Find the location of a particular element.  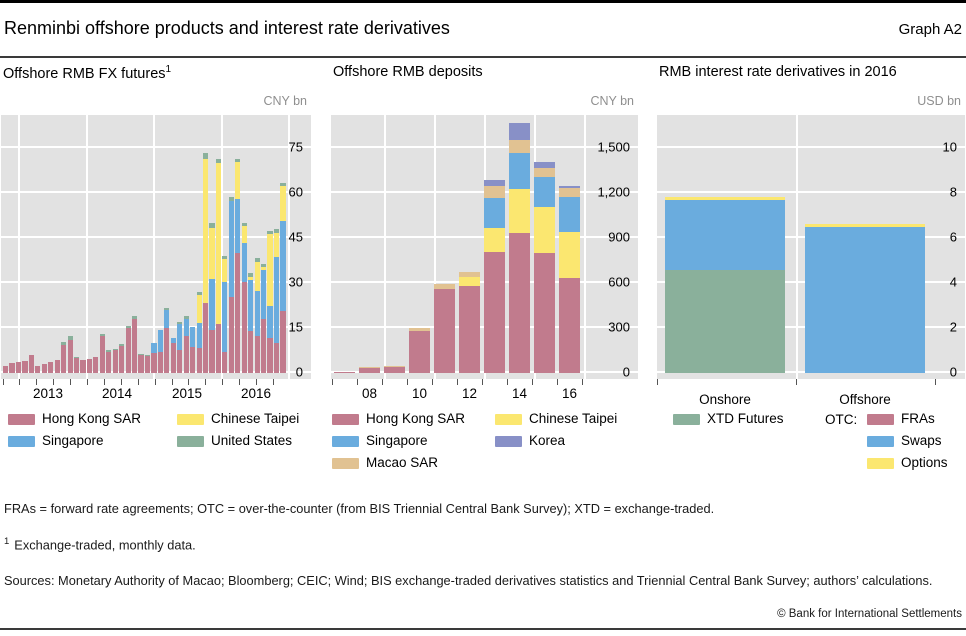

y-axis-tick-label: 2 is located at coordinates (953, 327).